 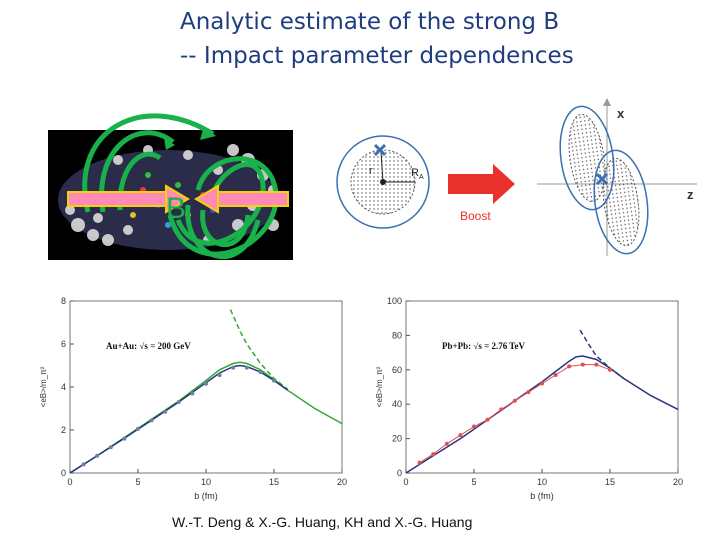 I want to click on magnetic-field-lines, so click(x=180, y=186).